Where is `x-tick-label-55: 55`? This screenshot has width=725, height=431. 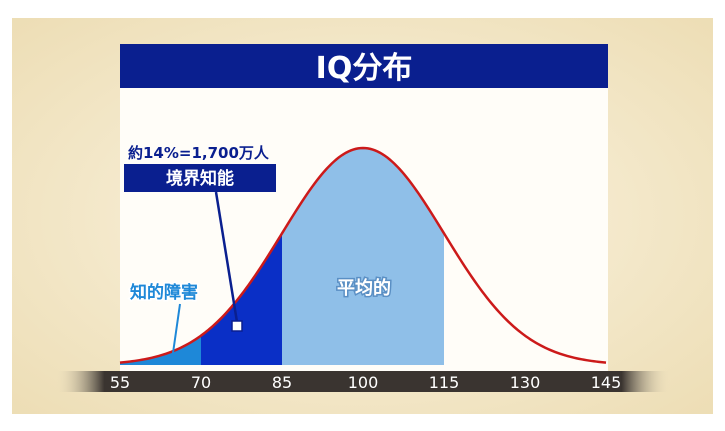 x-tick-label-55: 55 is located at coordinates (120, 382).